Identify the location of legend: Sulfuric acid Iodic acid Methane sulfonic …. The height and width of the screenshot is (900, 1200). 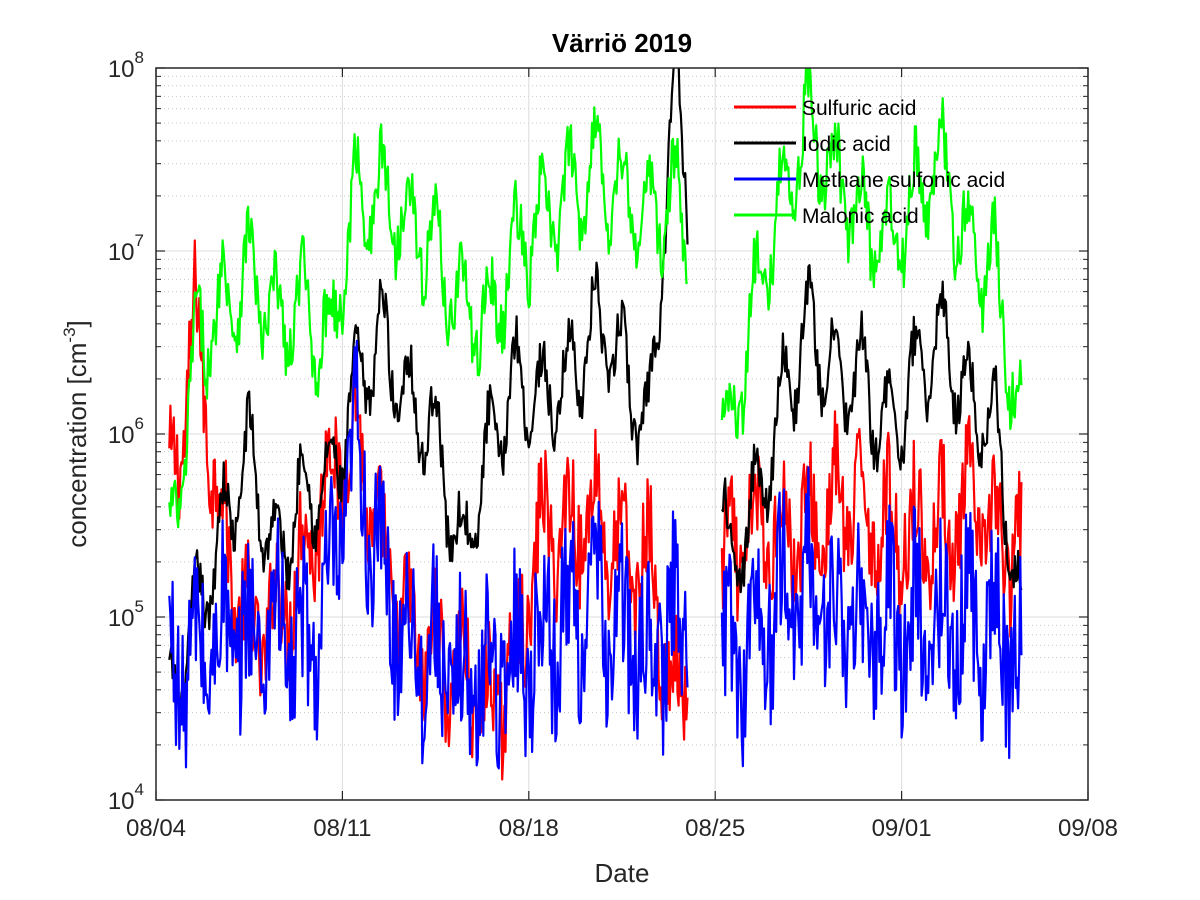
(869, 162).